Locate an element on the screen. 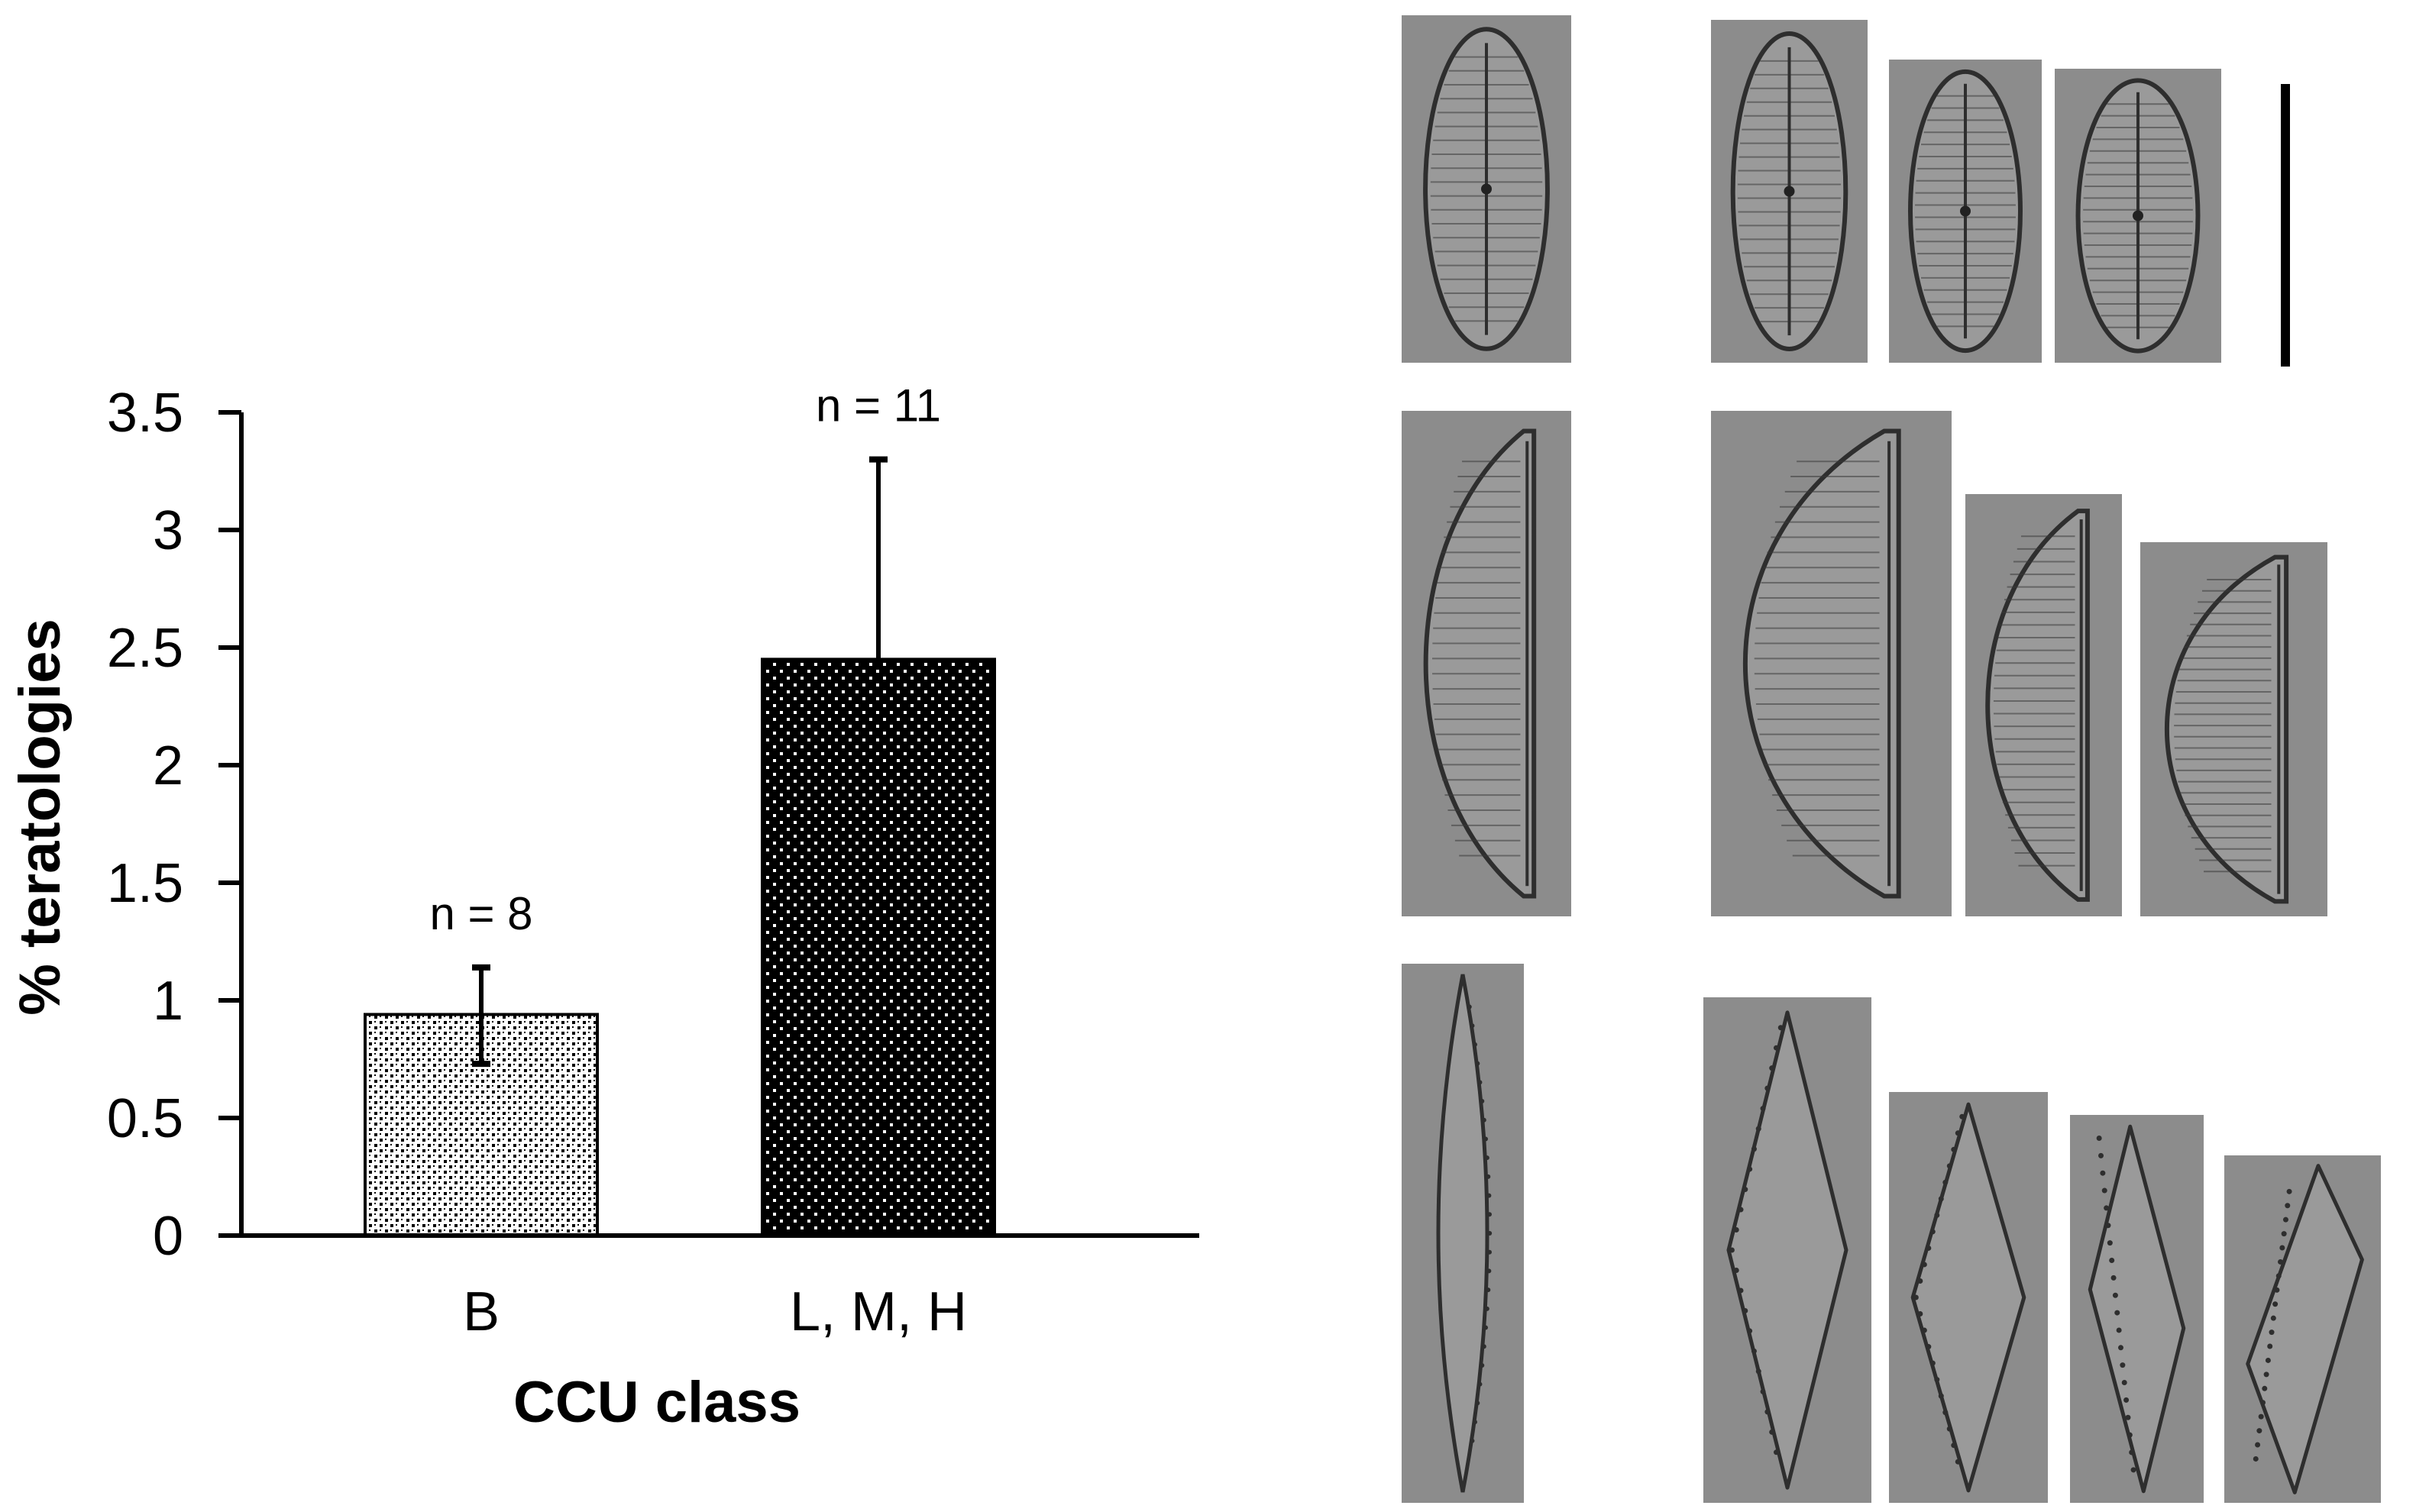 The width and height of the screenshot is (2429, 1512). sample-size-label-1: n = 8 is located at coordinates (480, 913).